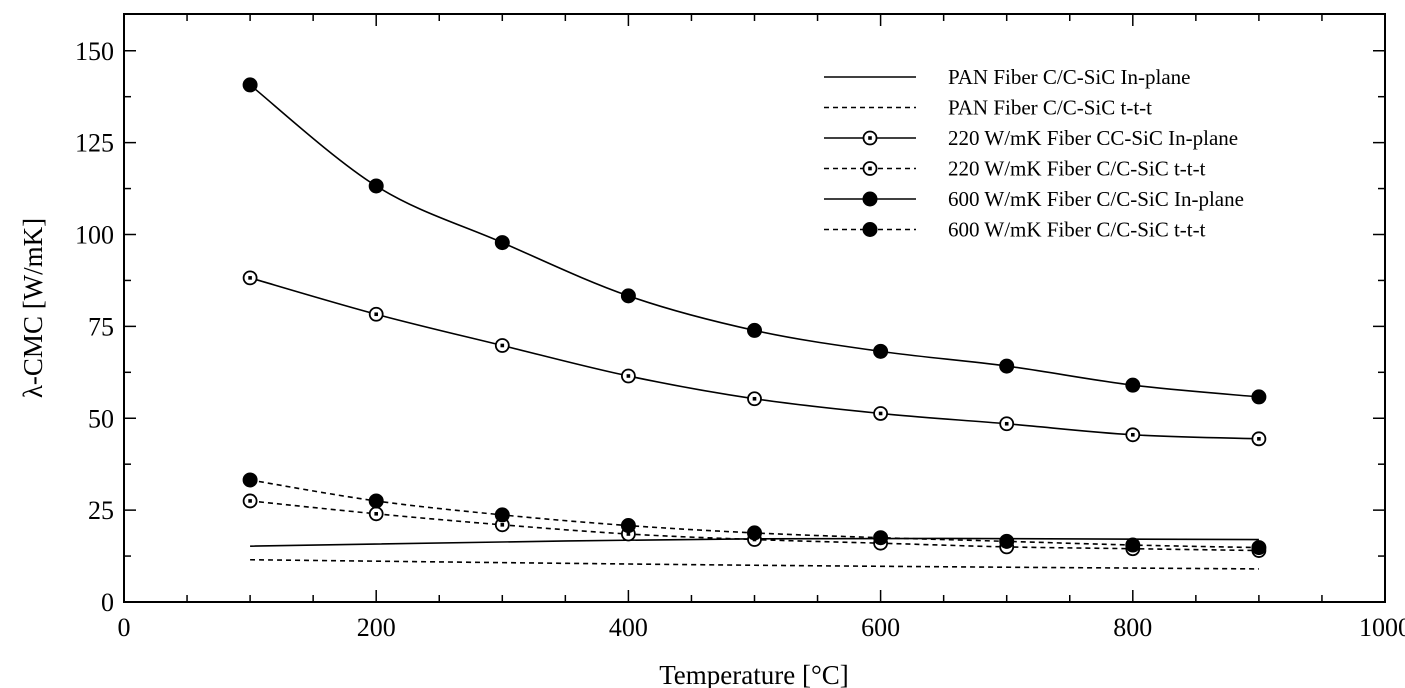 The height and width of the screenshot is (688, 1405). I want to click on legend-entry: 600 W/mK Fiber C/C-SiC t-t-t, so click(1015, 230).